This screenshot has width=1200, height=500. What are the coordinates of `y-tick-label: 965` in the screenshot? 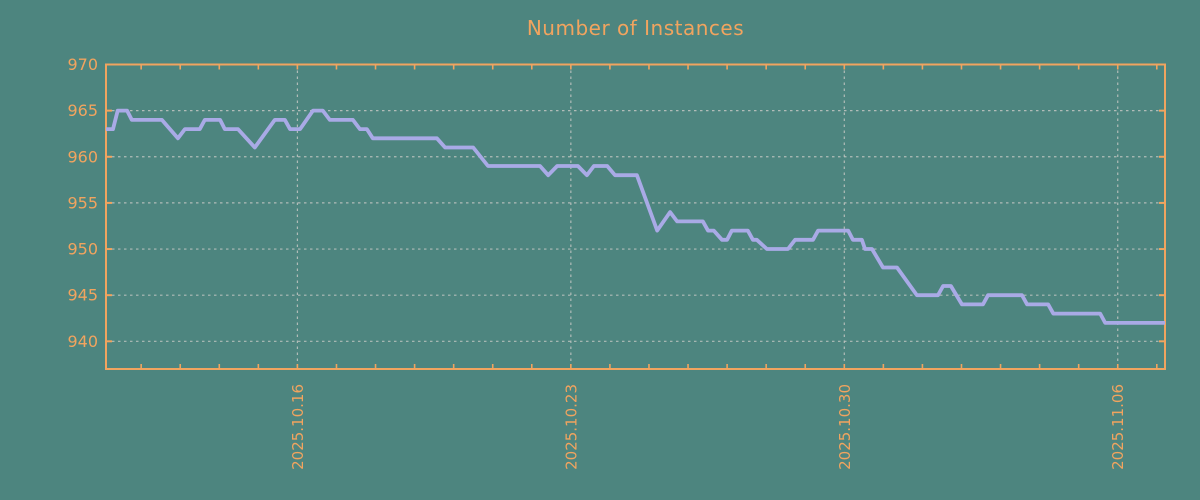 It's located at (82, 110).